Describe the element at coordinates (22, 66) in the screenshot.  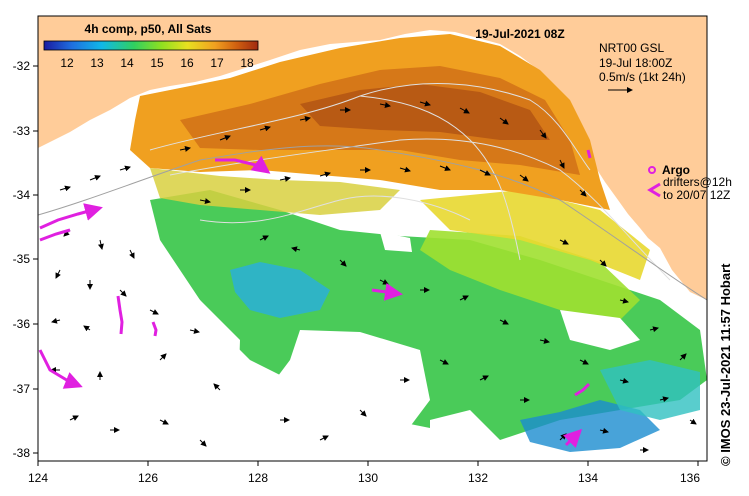
I see `y-tick-label: -32` at that location.